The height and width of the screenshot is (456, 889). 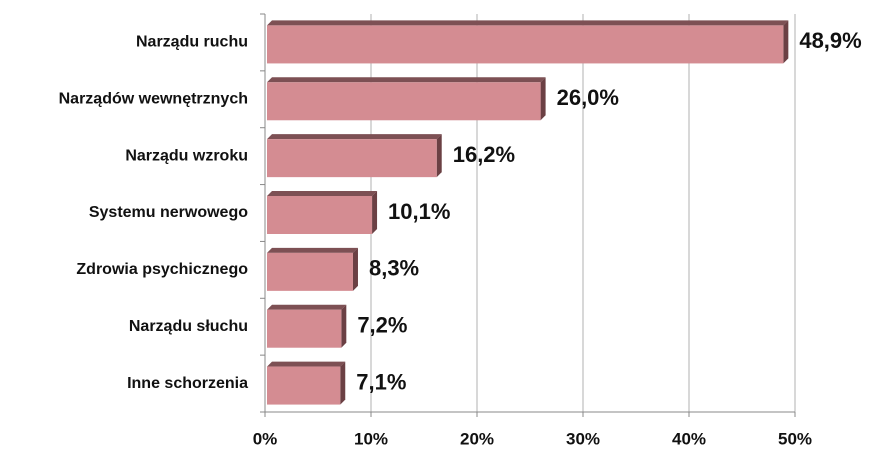 I want to click on data-label: 10,1%, so click(x=419, y=211).